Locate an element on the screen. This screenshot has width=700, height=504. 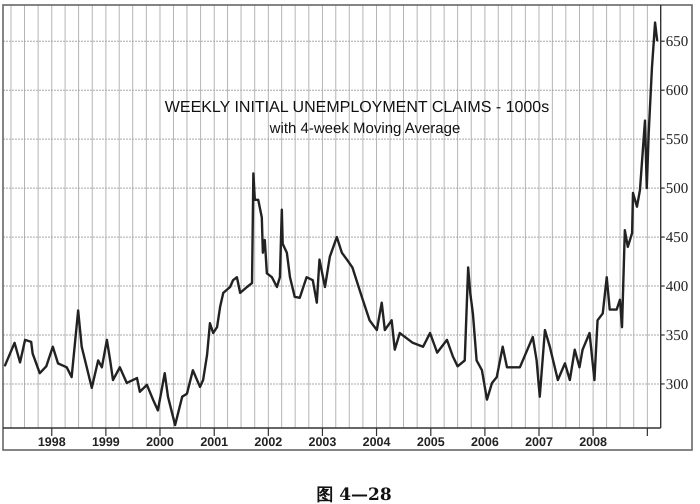
x-tick-label: 2006 is located at coordinates (484, 442).